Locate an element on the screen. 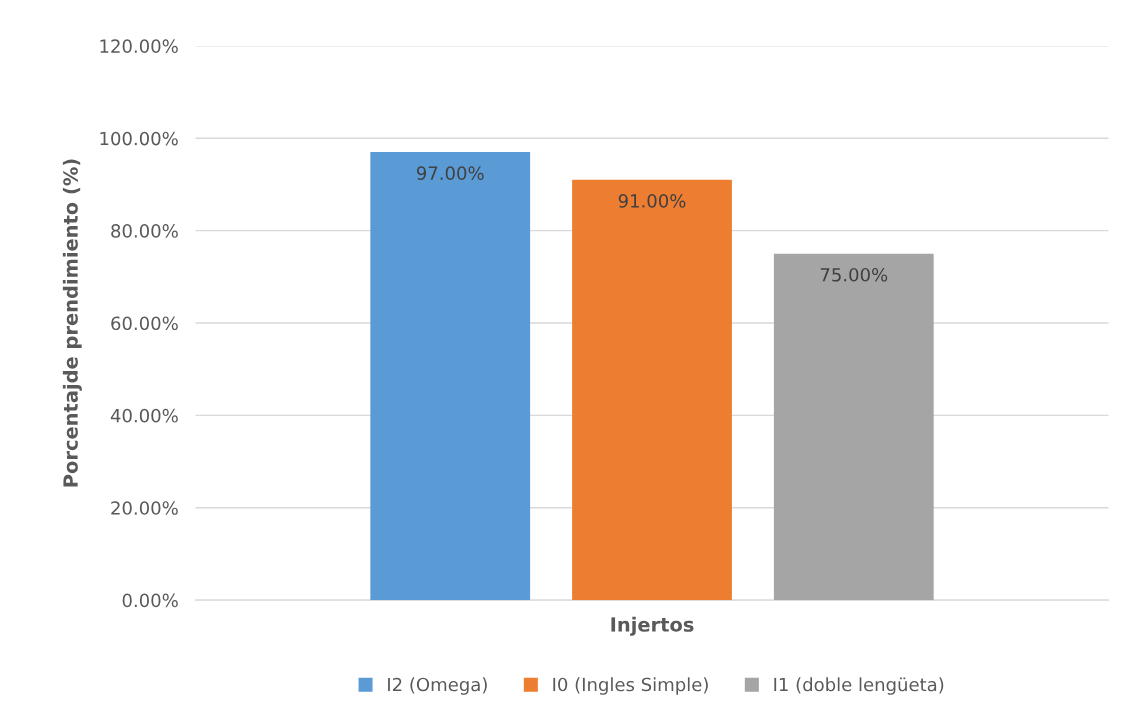 This screenshot has height=717, width=1130. y-tick-label: 100.00% is located at coordinates (139, 138).